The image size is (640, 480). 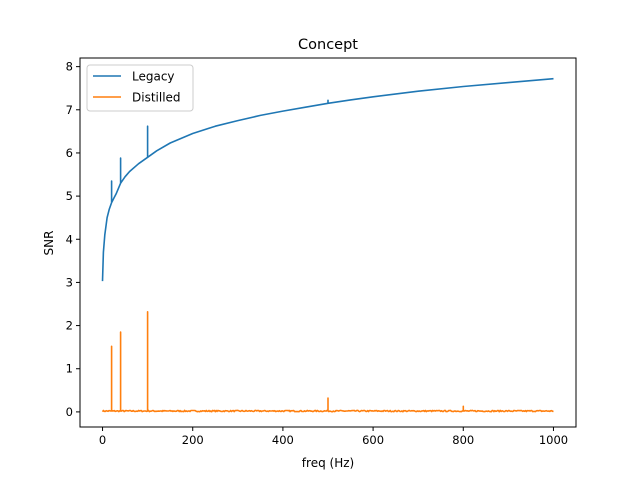 What do you see at coordinates (283, 440) in the screenshot?
I see `x-tick-label: 400` at bounding box center [283, 440].